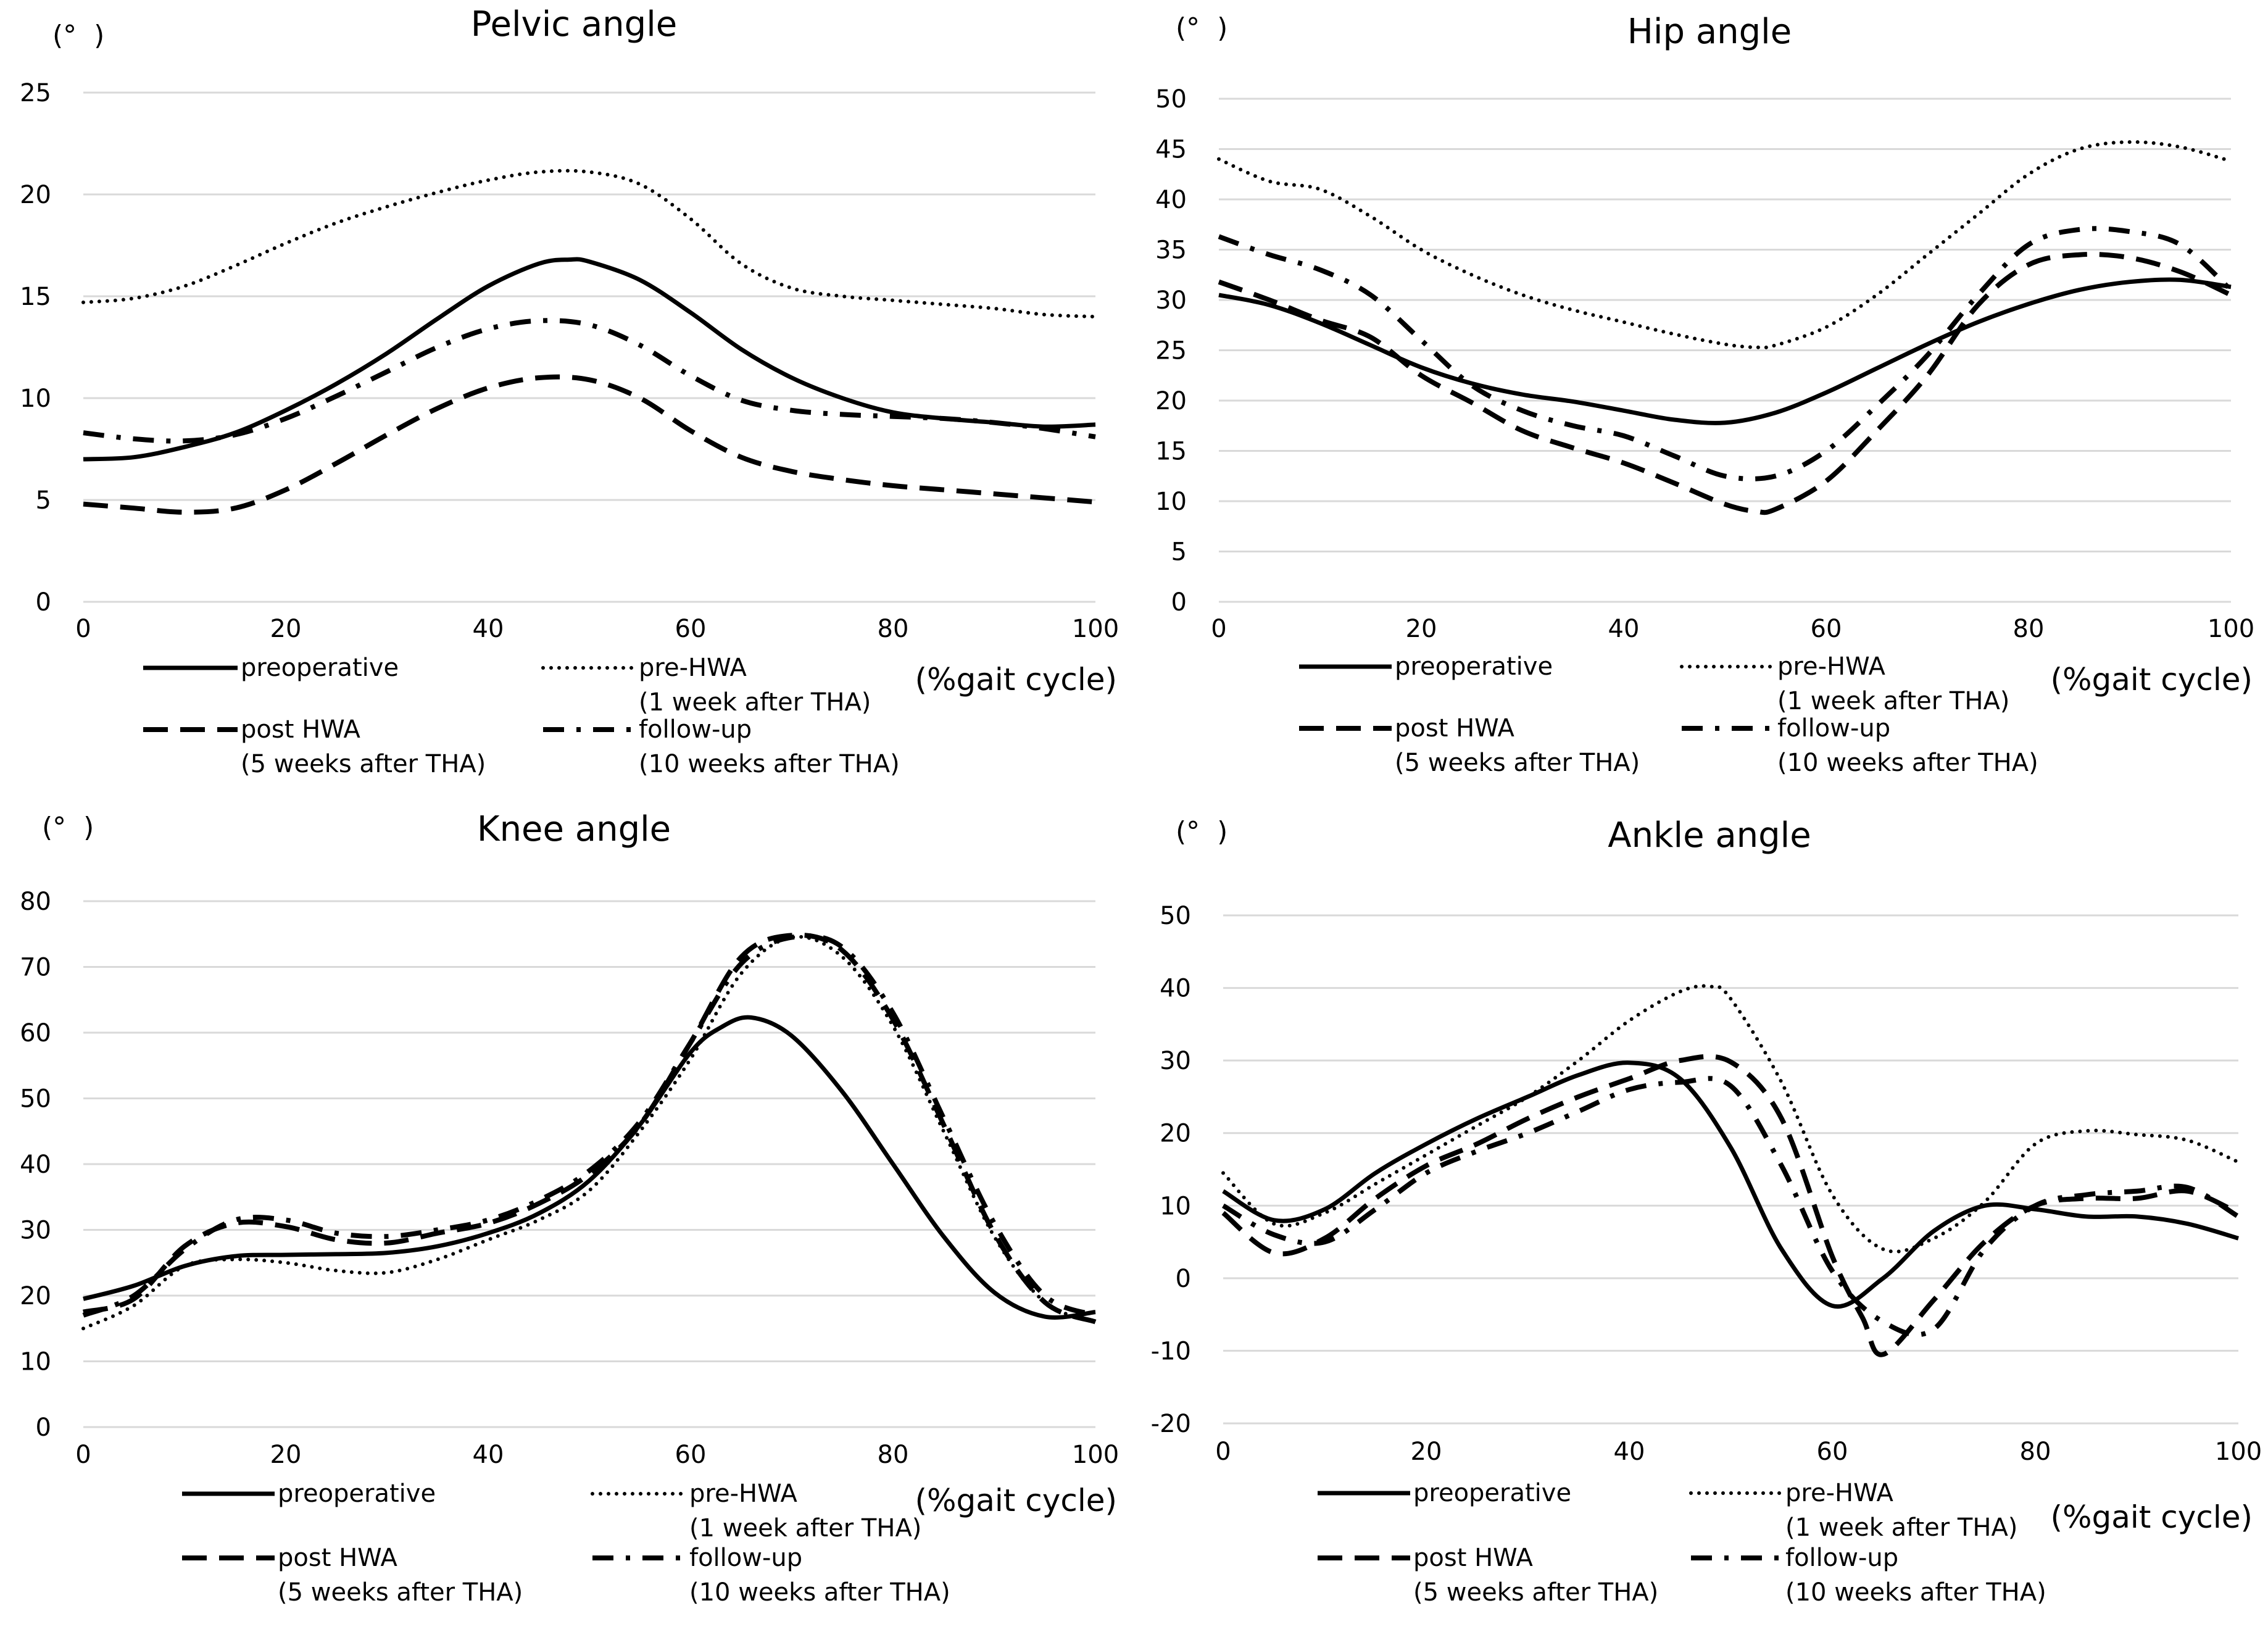 The width and height of the screenshot is (2268, 1632). Describe the element at coordinates (35, 1033) in the screenshot. I see `y-tick-label: 60` at that location.